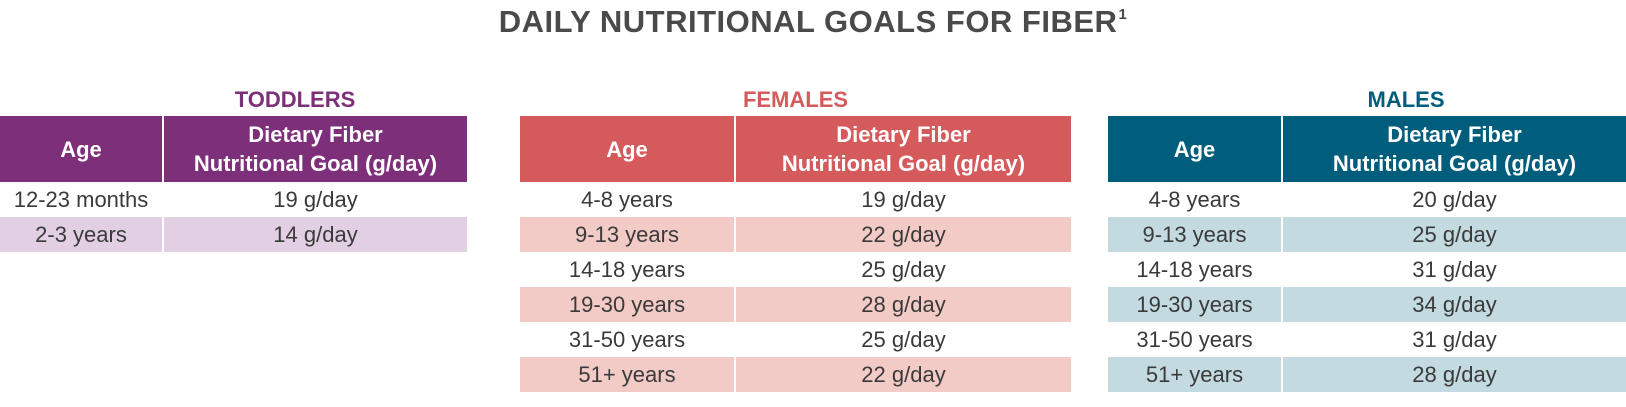 The image size is (1626, 407). I want to click on table-row: 4-8 years 19 g/day, so click(795, 199).